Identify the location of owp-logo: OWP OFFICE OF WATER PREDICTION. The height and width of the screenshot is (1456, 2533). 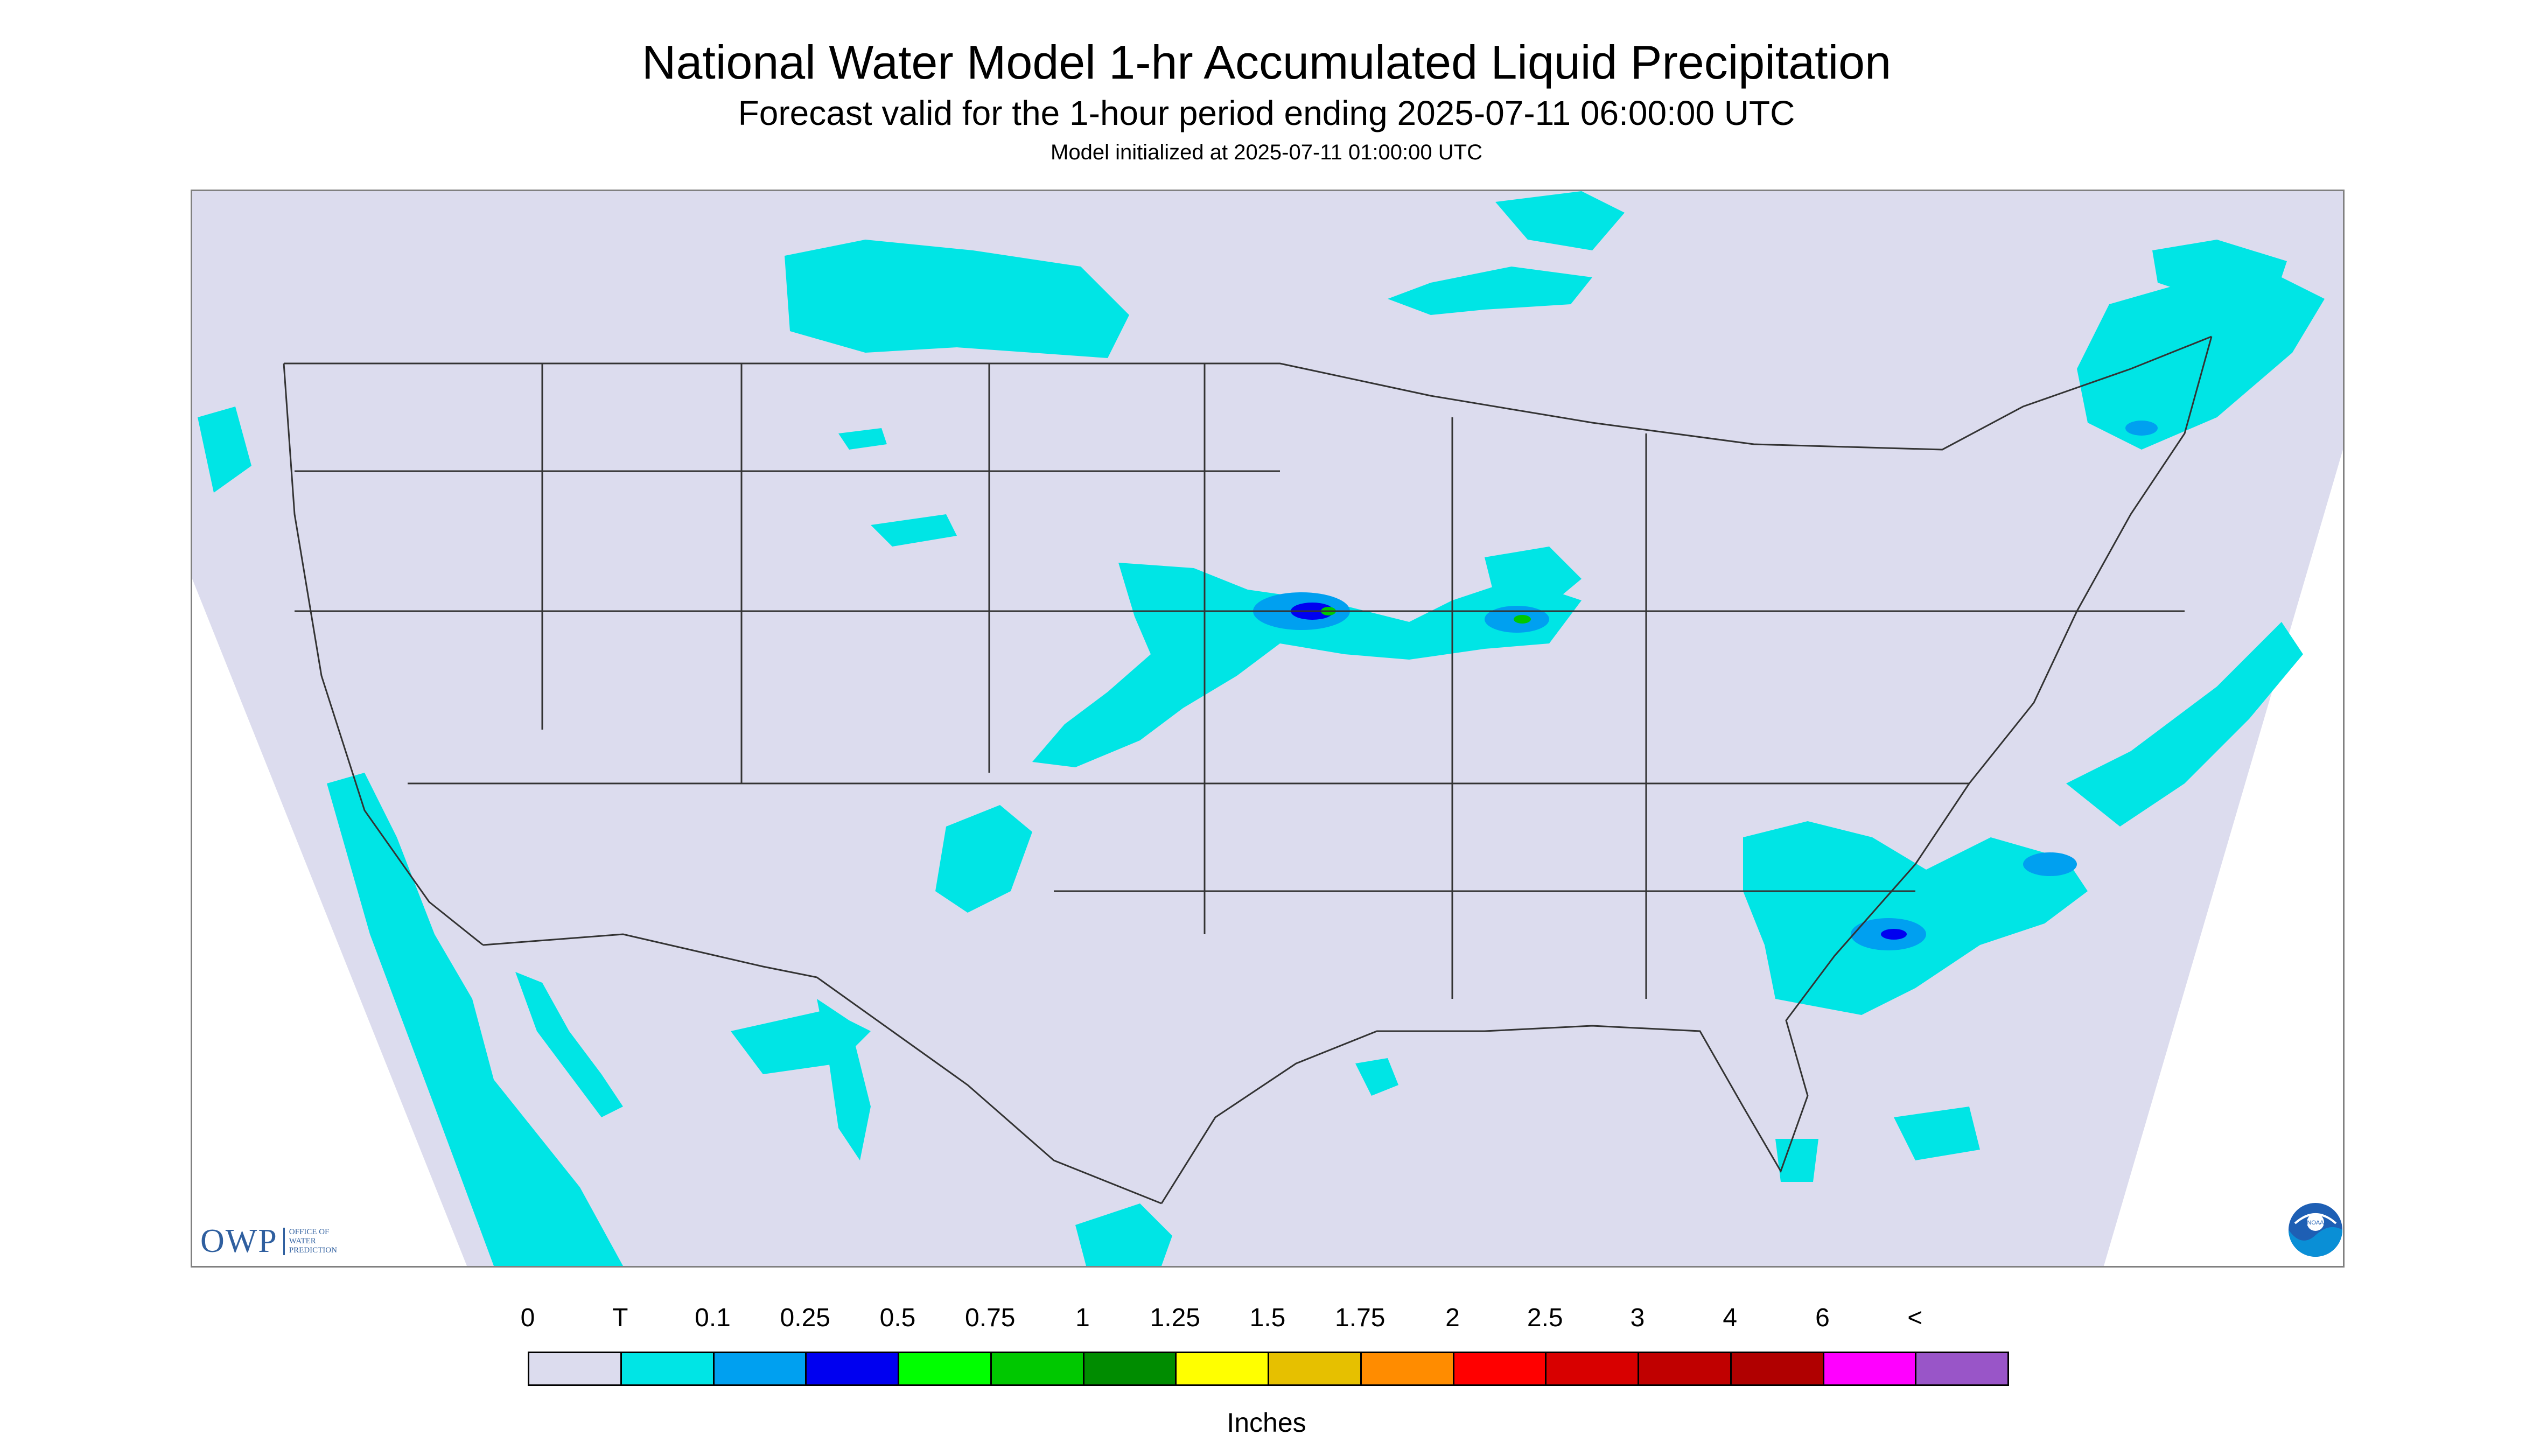
(268, 1241).